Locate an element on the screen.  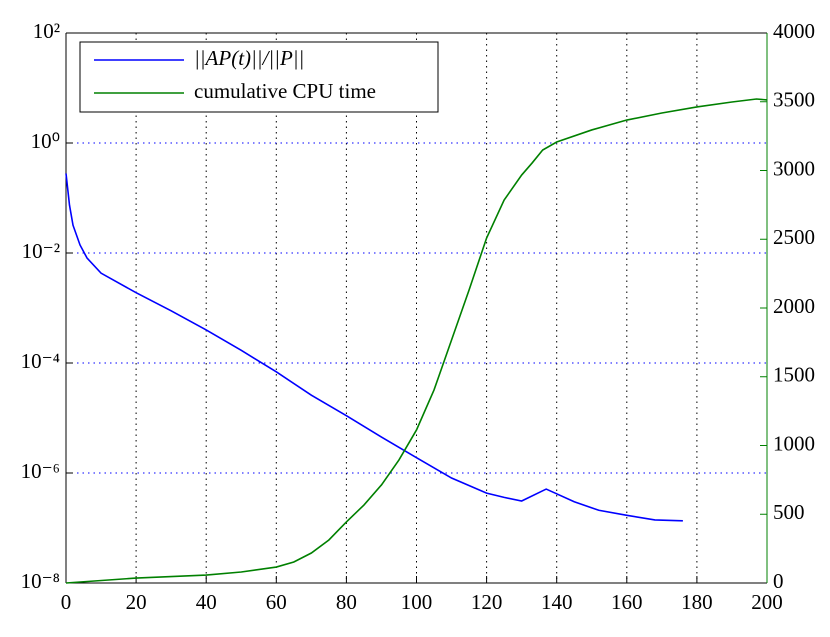
x-tick-label: 160 is located at coordinates (627, 602).